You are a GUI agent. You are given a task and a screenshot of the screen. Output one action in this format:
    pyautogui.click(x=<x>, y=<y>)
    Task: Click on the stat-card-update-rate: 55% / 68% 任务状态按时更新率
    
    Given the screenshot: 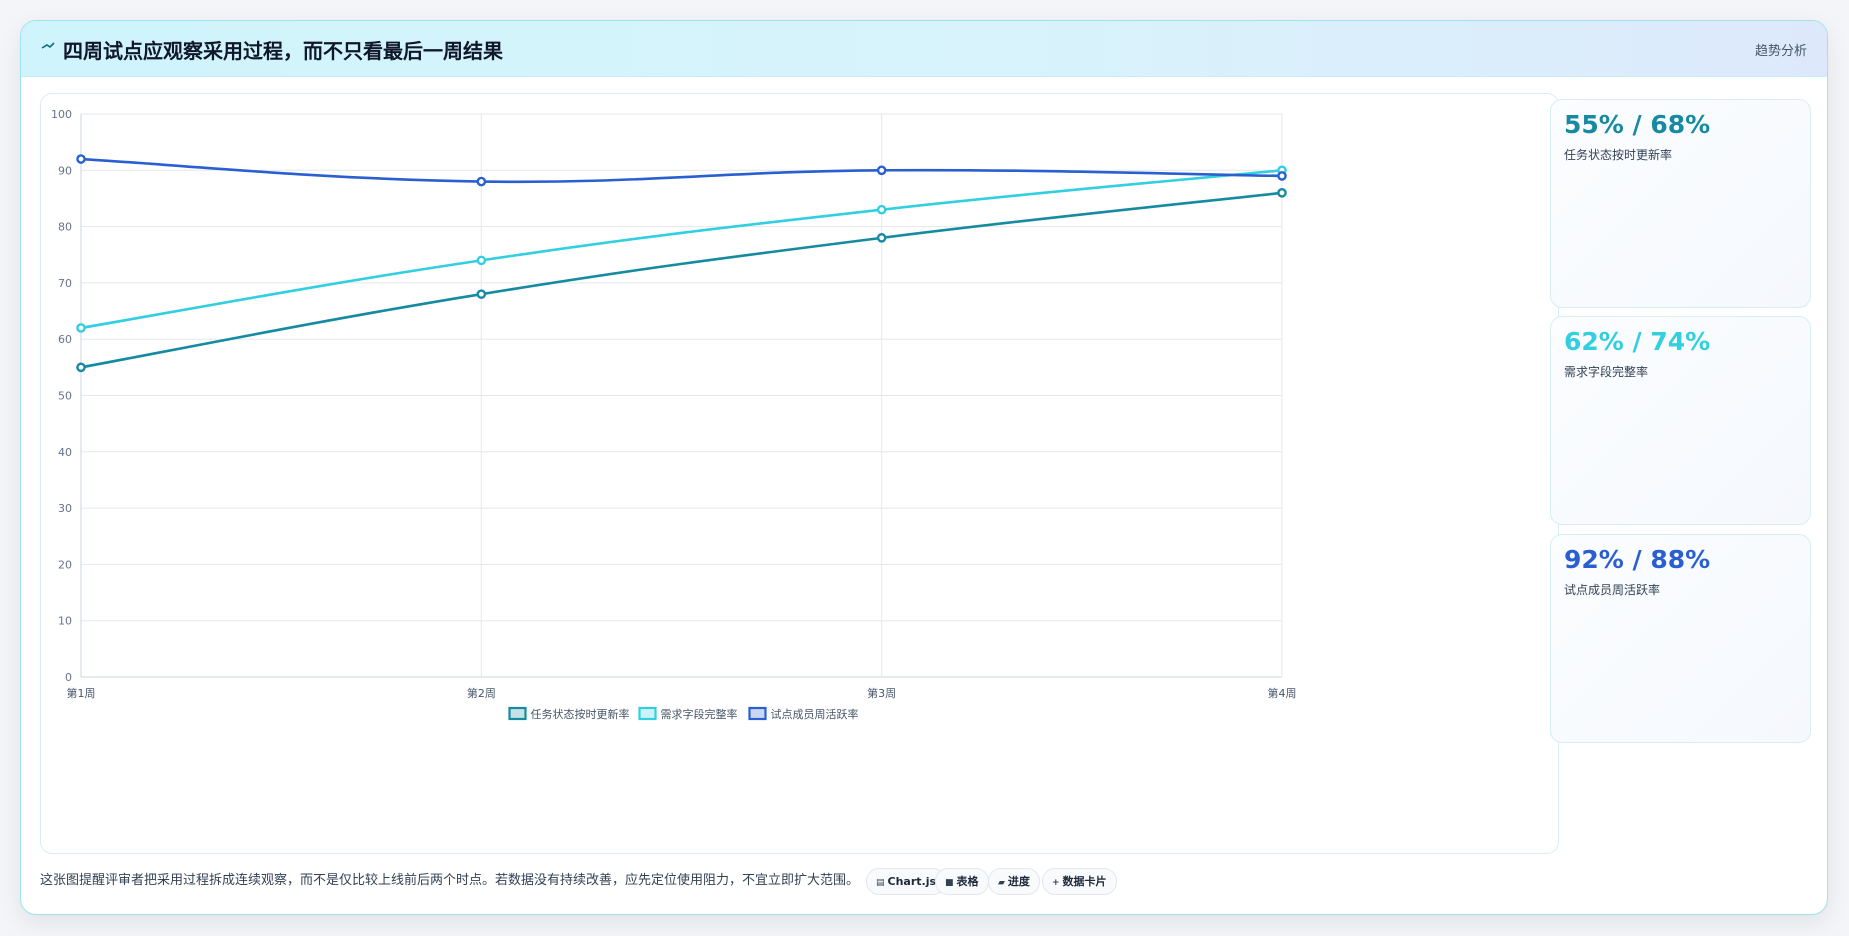 What is the action you would take?
    pyautogui.click(x=1680, y=203)
    